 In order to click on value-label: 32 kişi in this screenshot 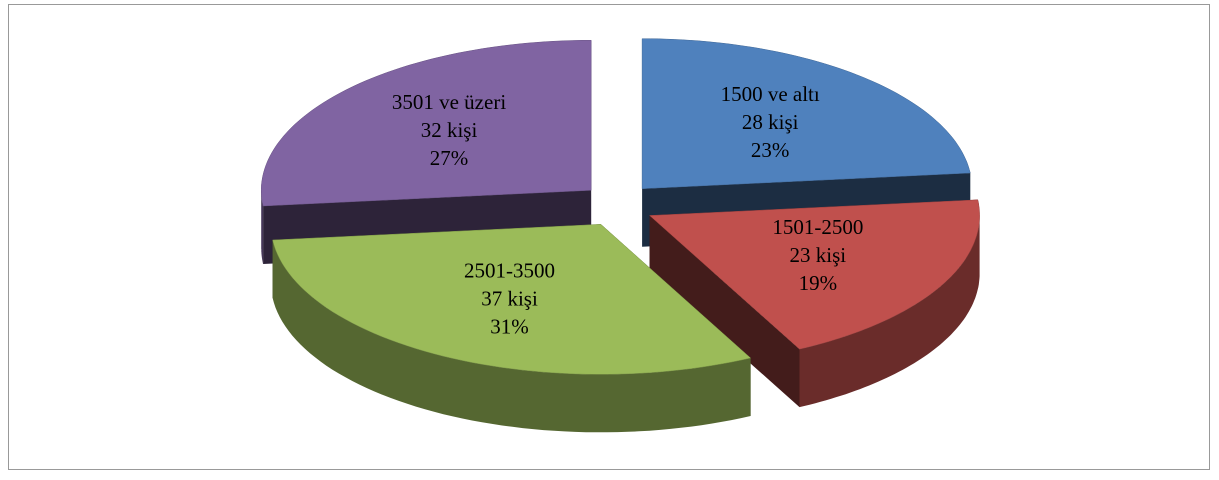, I will do `click(449, 130)`.